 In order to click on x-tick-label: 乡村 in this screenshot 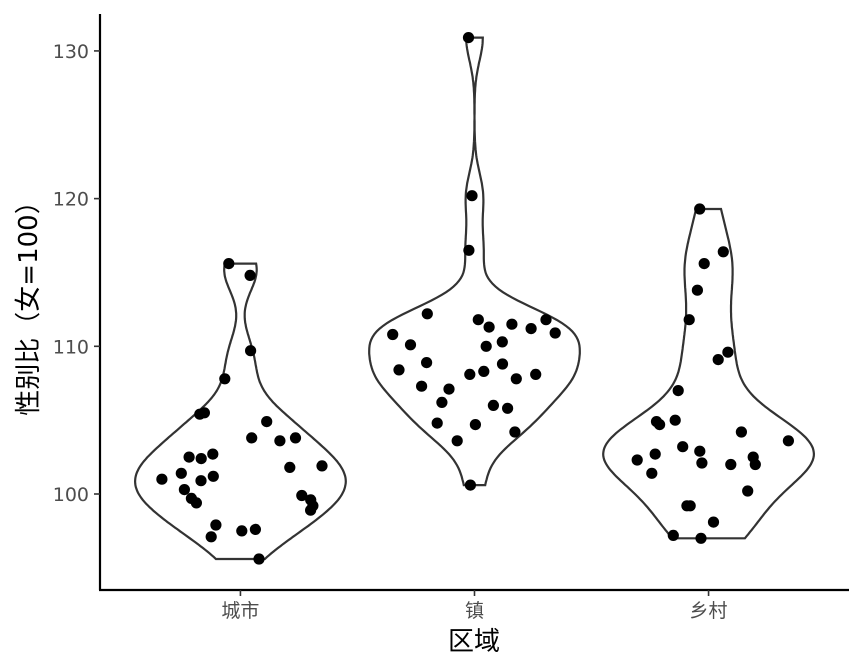, I will do `click(709, 611)`.